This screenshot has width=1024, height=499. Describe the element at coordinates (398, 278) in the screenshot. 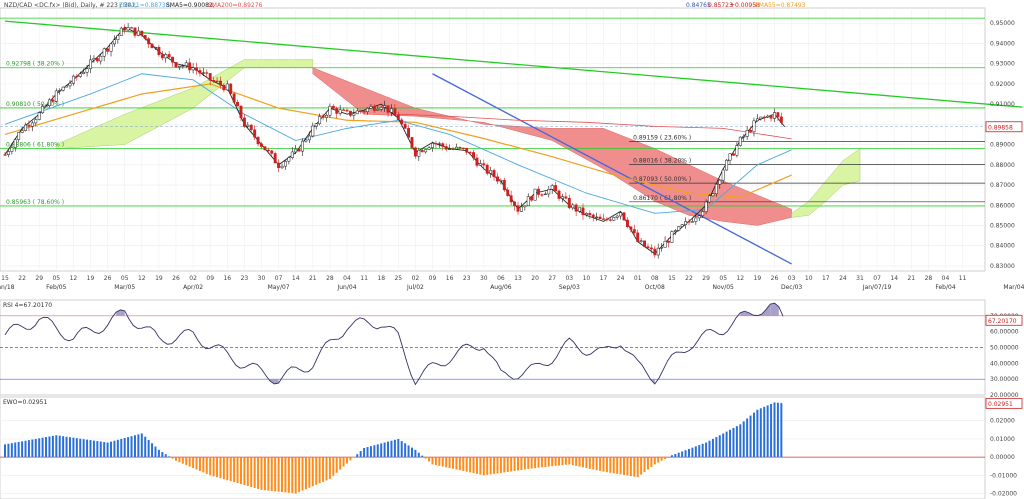

I see `date-tick-label: 25` at that location.